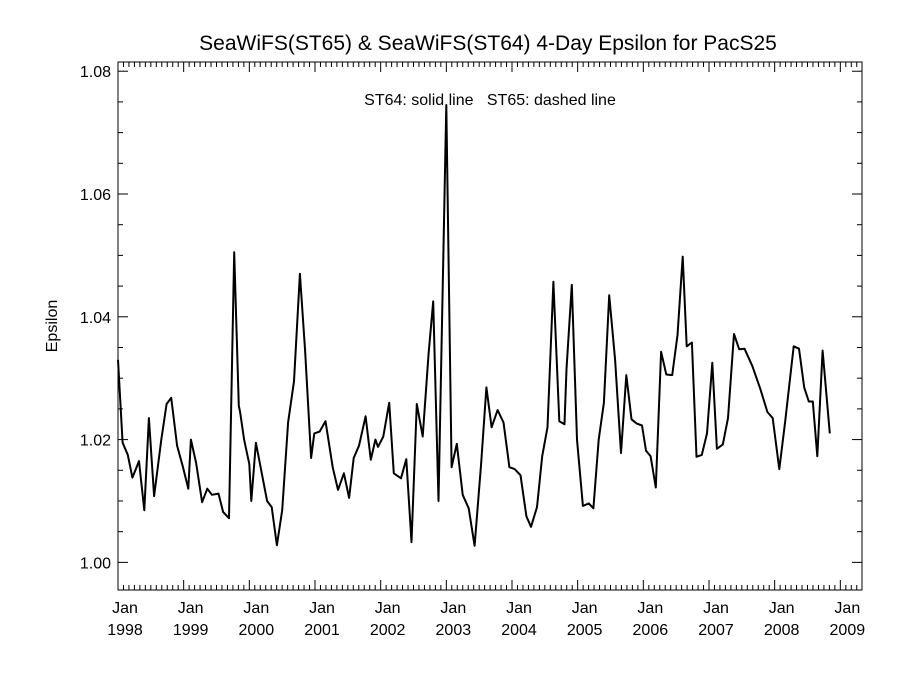 Image resolution: width=900 pixels, height=675 pixels. I want to click on x-tick-label-year: 2000, so click(257, 630).